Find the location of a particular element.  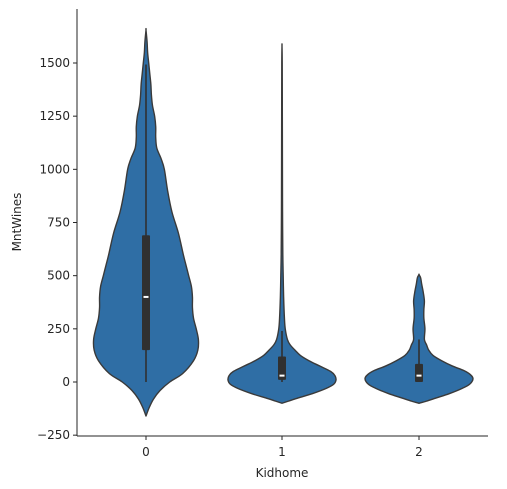

y-axis-title: MntWines is located at coordinates (17, 222).